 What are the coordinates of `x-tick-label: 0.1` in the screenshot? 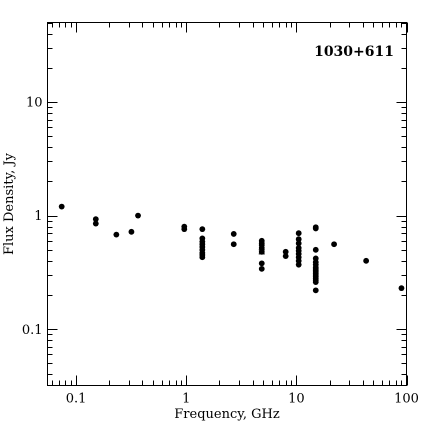 It's located at (76, 399).